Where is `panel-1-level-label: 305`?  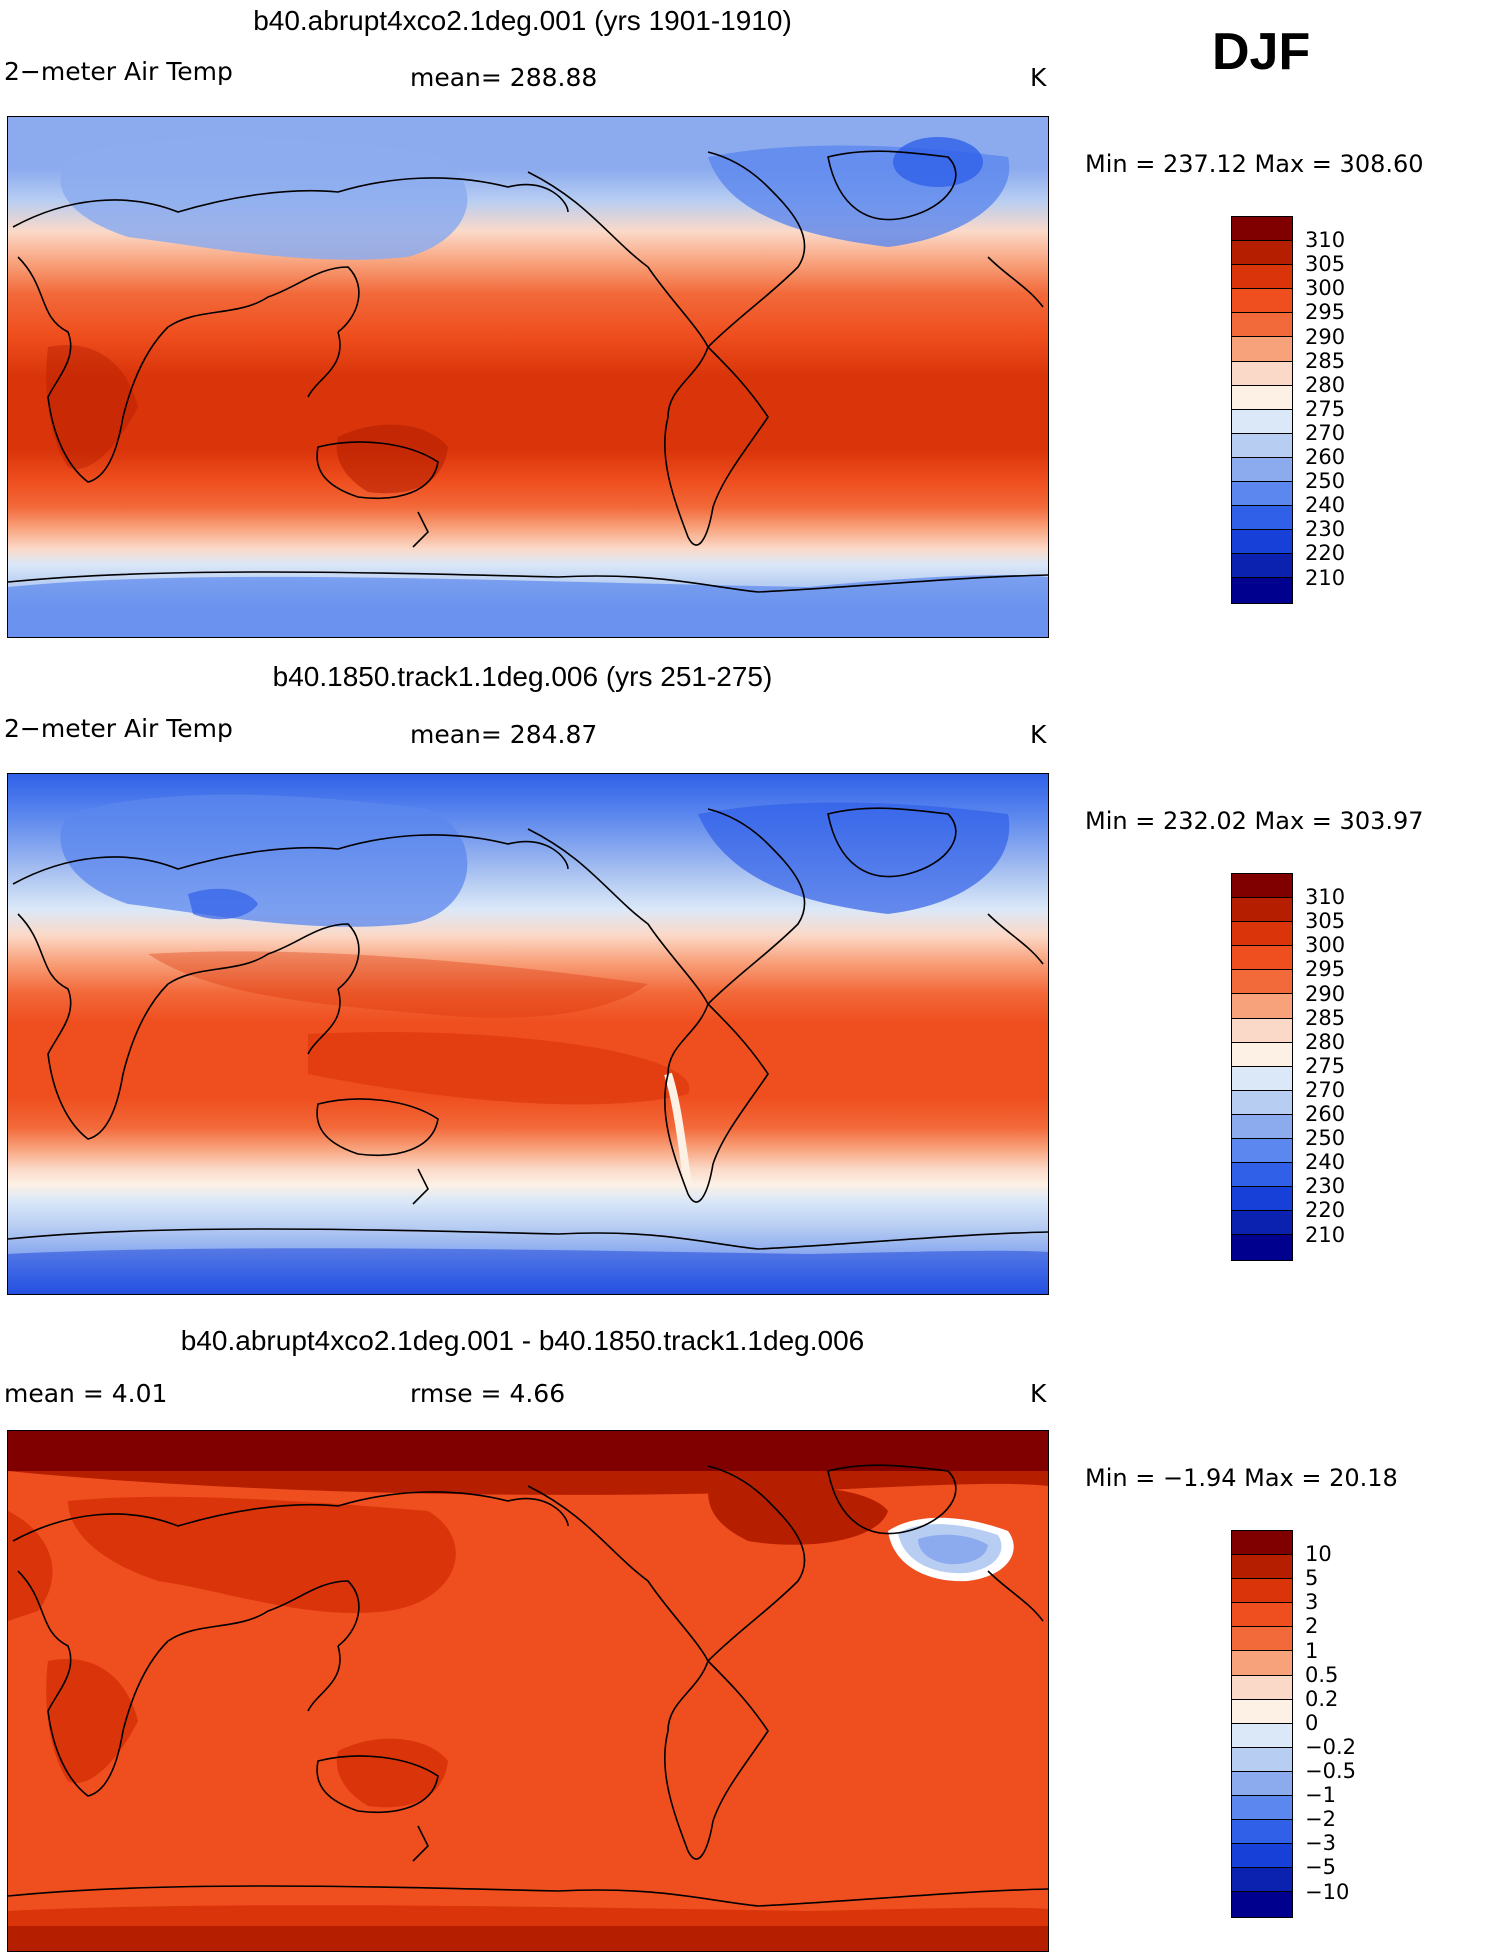 panel-1-level-label: 305 is located at coordinates (1325, 264).